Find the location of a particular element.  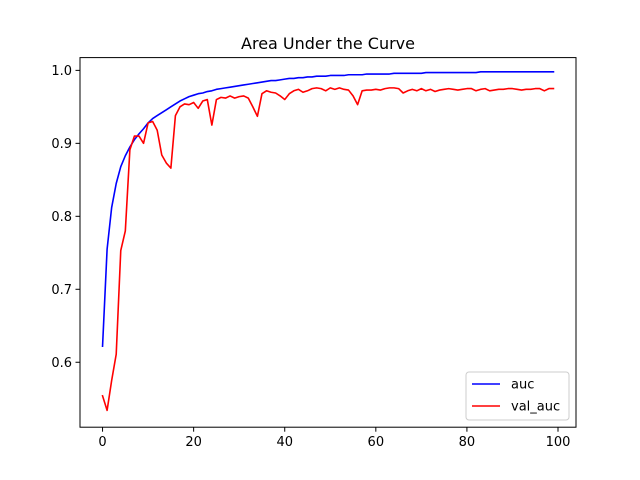

x-tick-label: 20 is located at coordinates (193, 442).